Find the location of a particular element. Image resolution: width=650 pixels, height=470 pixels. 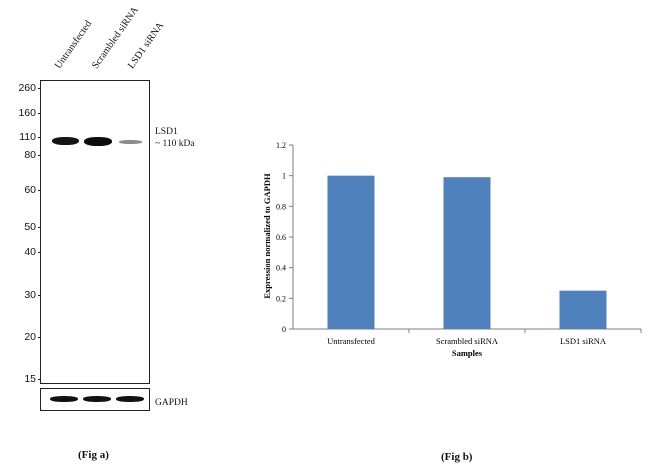

fig-a-caption: (Fig a) is located at coordinates (93, 455).